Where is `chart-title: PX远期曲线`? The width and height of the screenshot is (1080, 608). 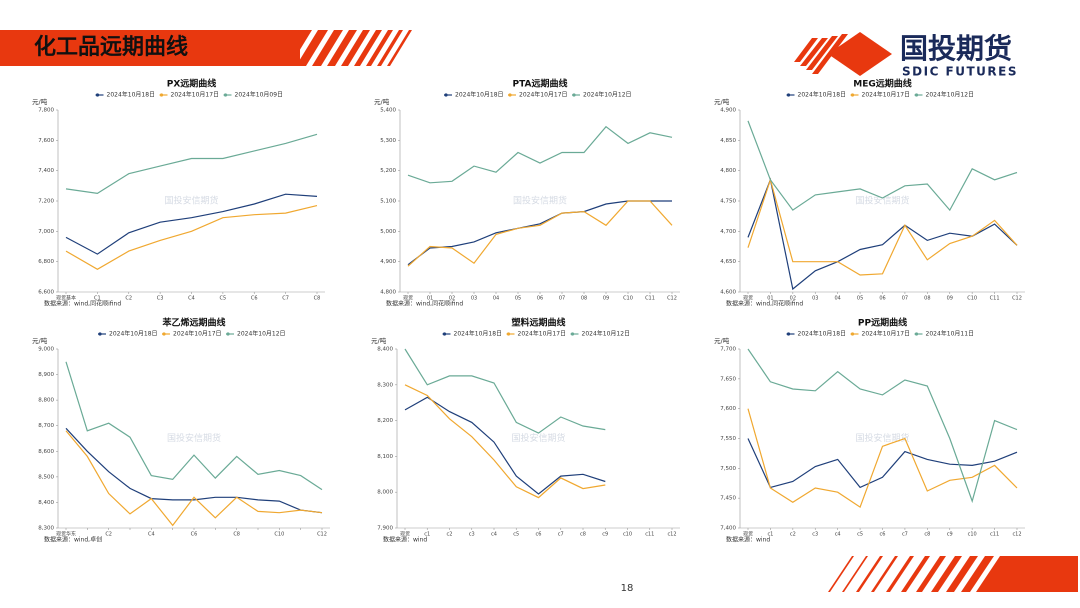 chart-title: PX远期曲线 is located at coordinates (192, 84).